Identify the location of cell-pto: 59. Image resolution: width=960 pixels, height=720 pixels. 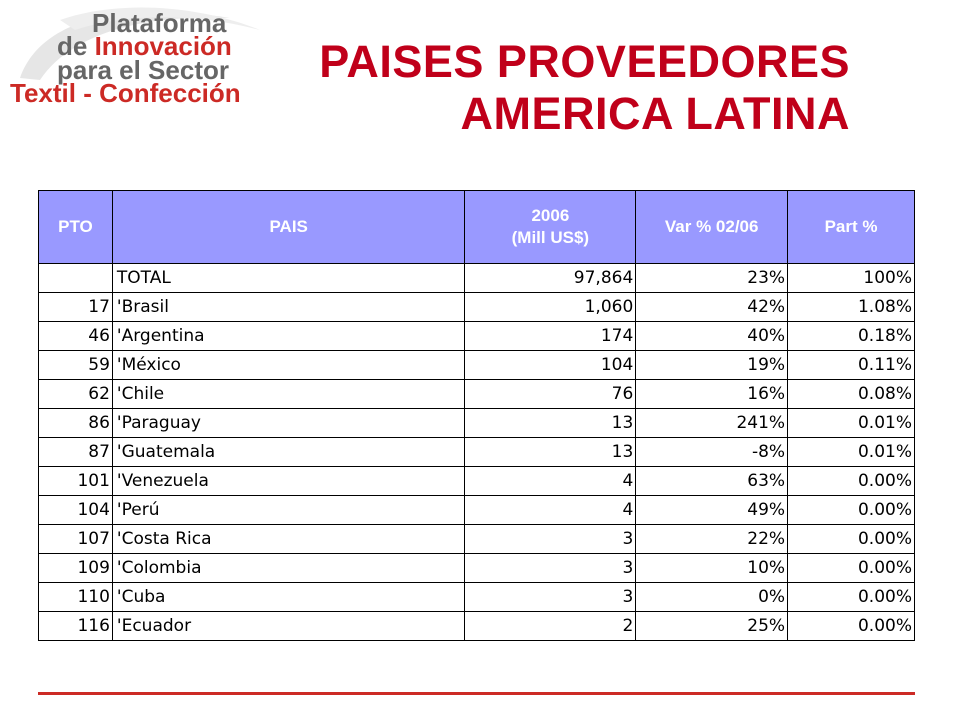
(75, 365).